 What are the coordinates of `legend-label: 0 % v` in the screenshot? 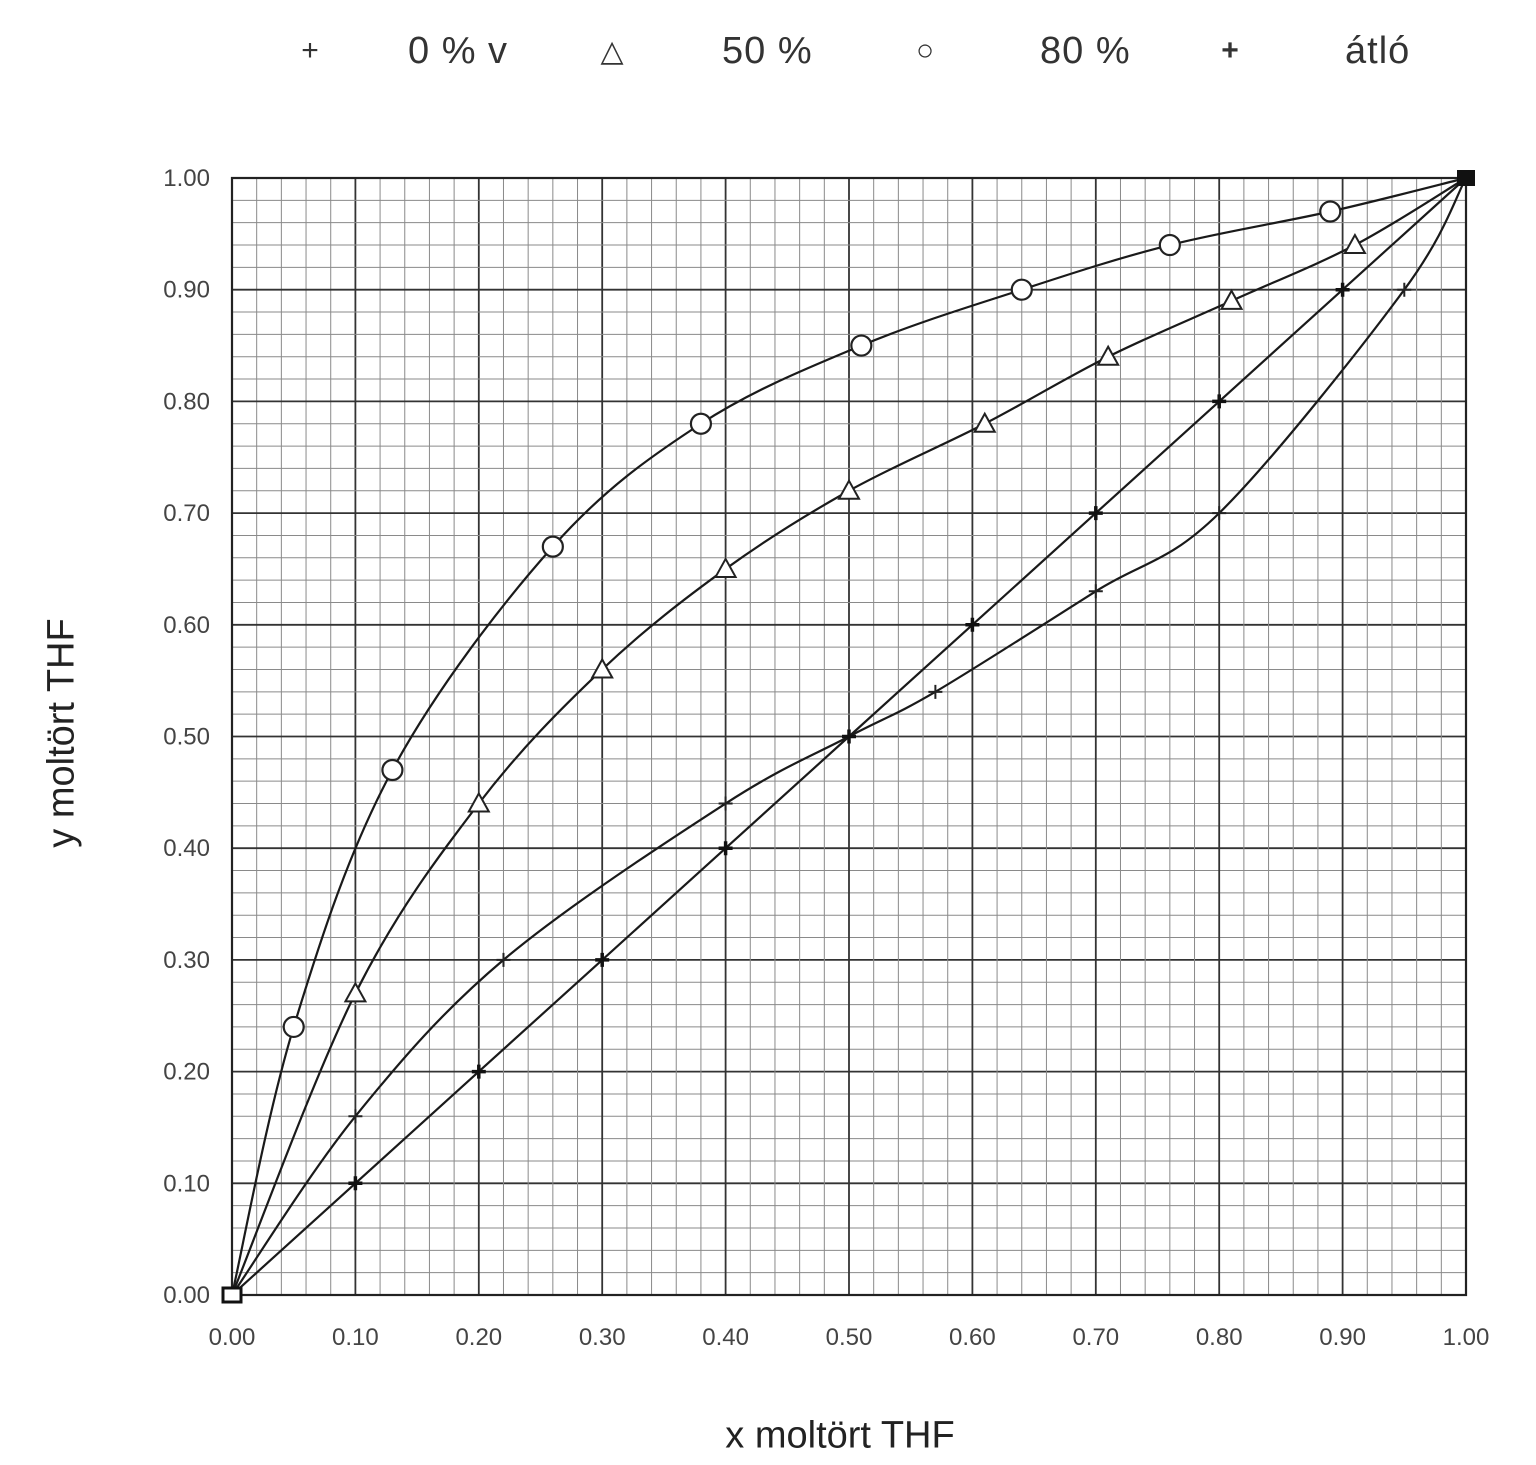 It's located at (458, 50).